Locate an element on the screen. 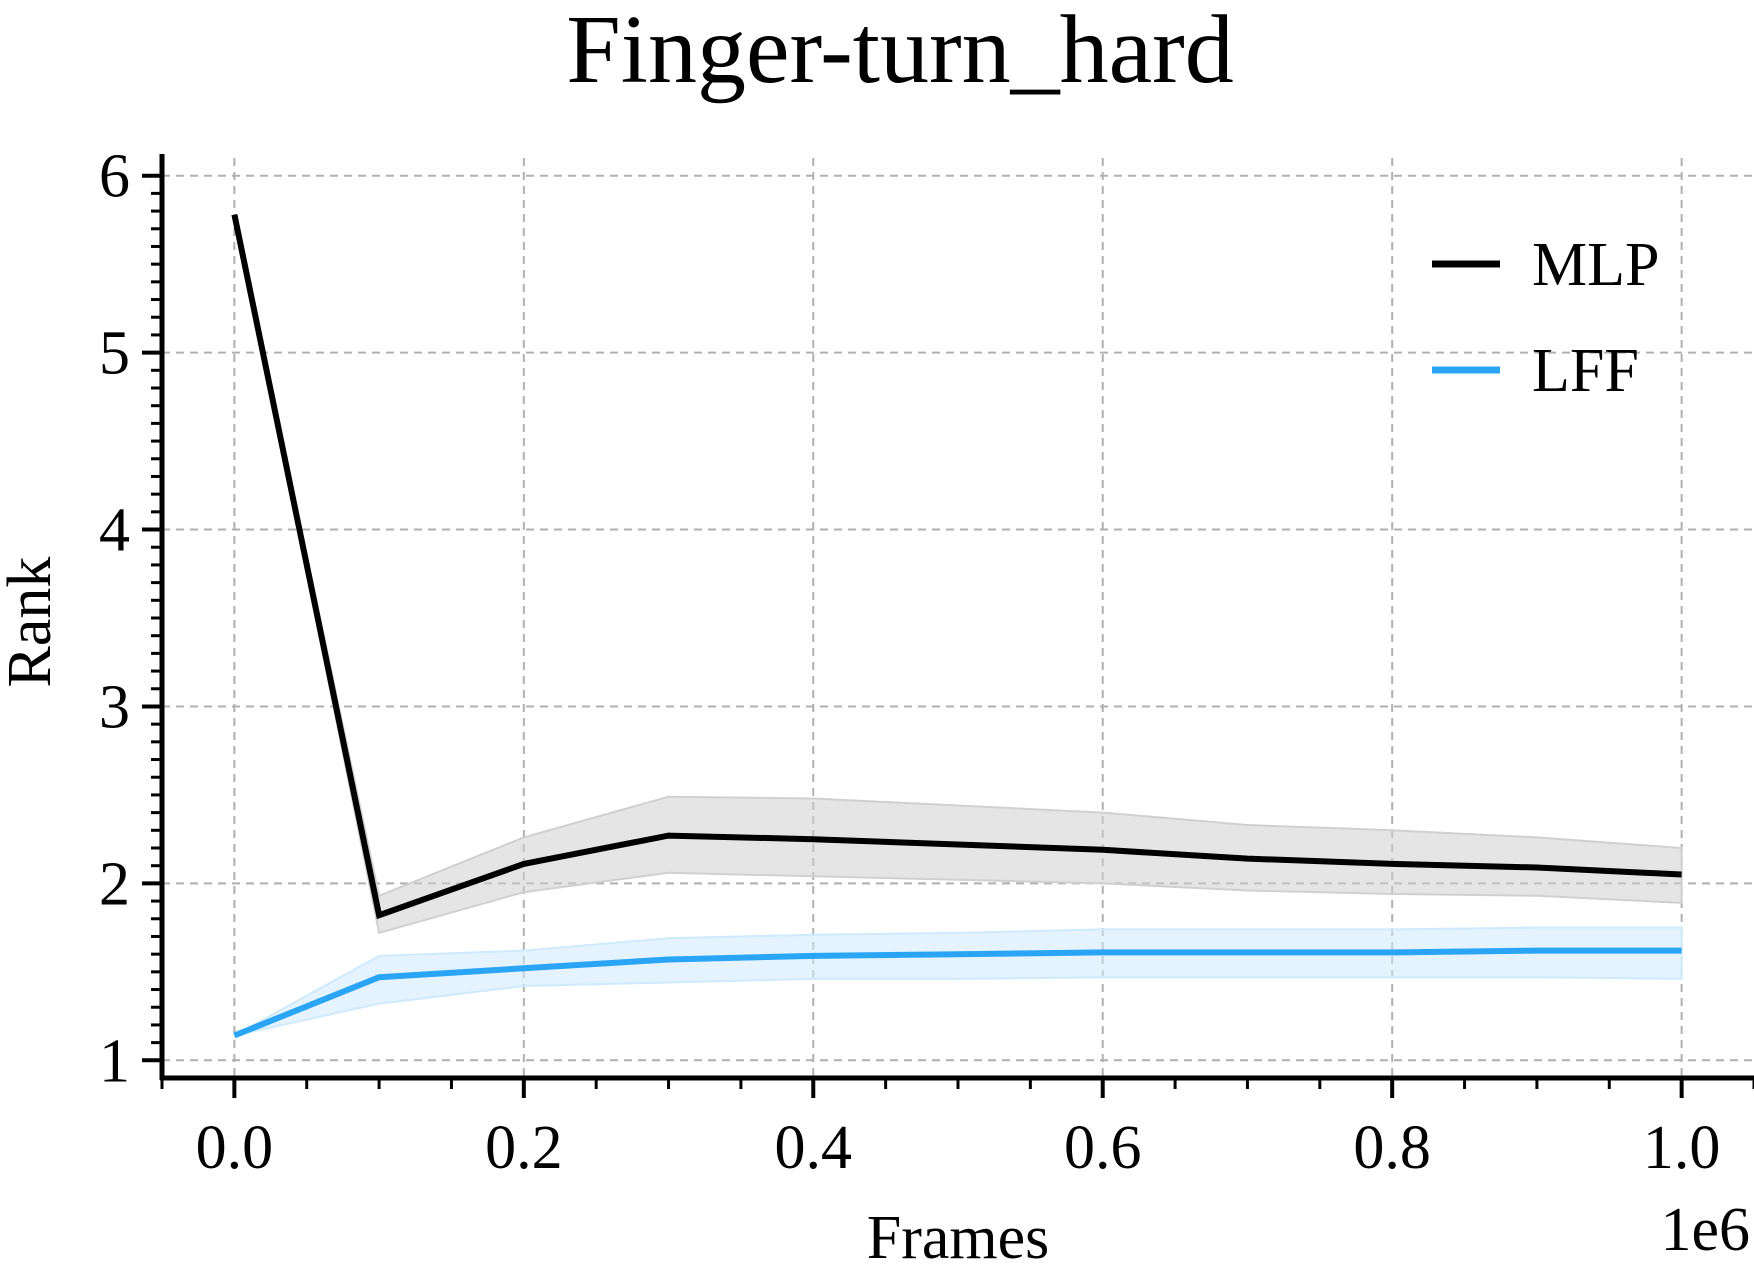  band-lff is located at coordinates (958, 981).